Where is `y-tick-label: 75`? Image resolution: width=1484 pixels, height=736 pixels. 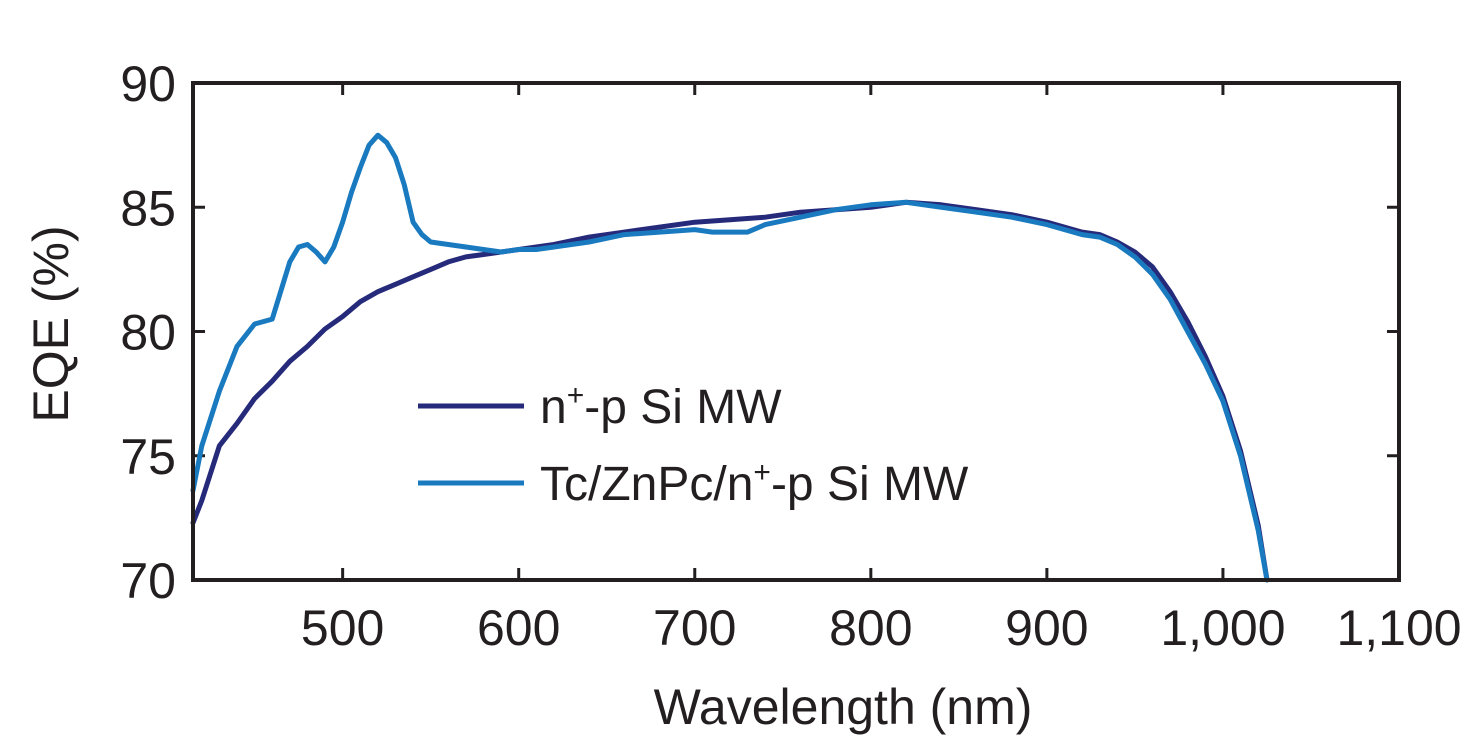 y-tick-label: 75 is located at coordinates (148, 457).